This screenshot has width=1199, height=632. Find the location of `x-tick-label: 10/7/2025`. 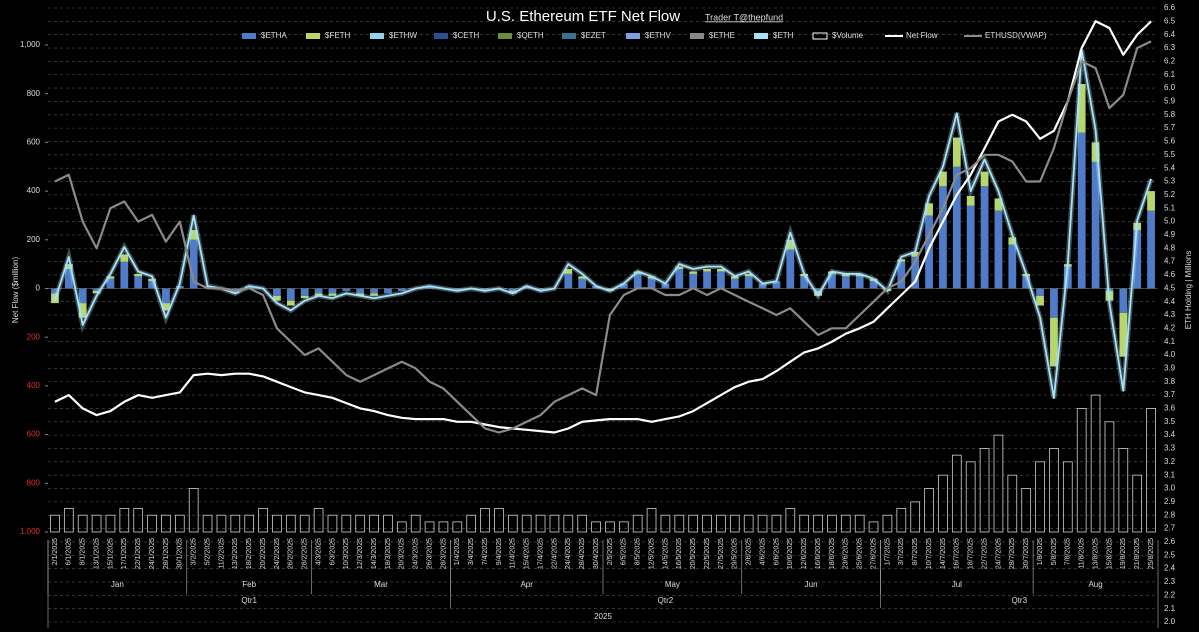

x-tick-label: 10/7/2025 is located at coordinates (929, 553).